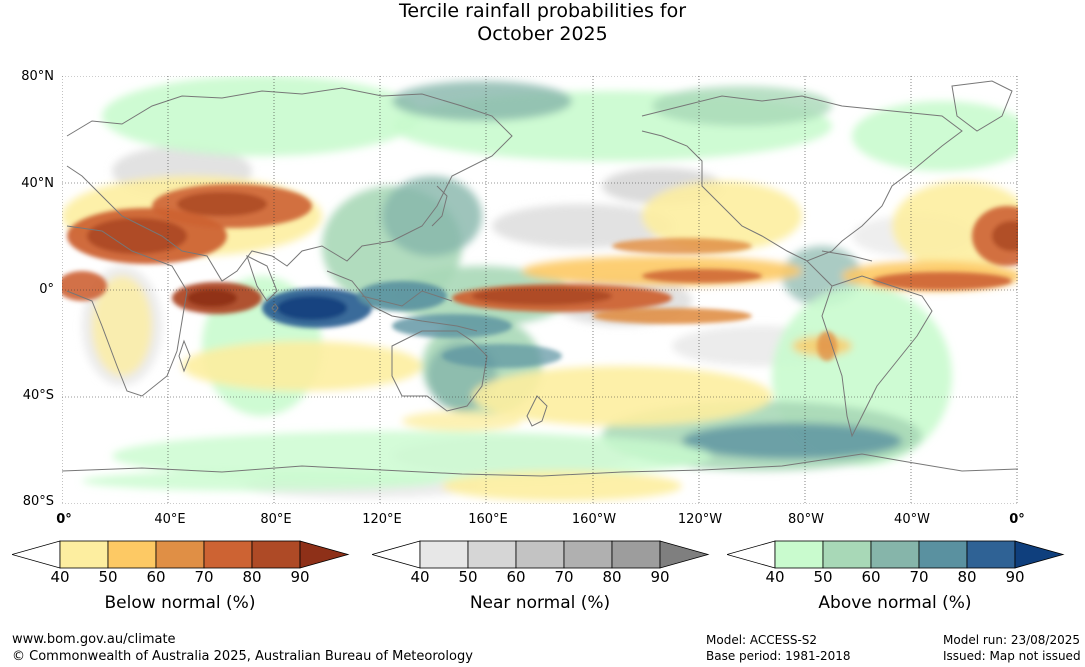 This screenshot has width=1085, height=667. Describe the element at coordinates (180, 603) in the screenshot. I see `colorbar-title-below: Below normal (%)` at that location.